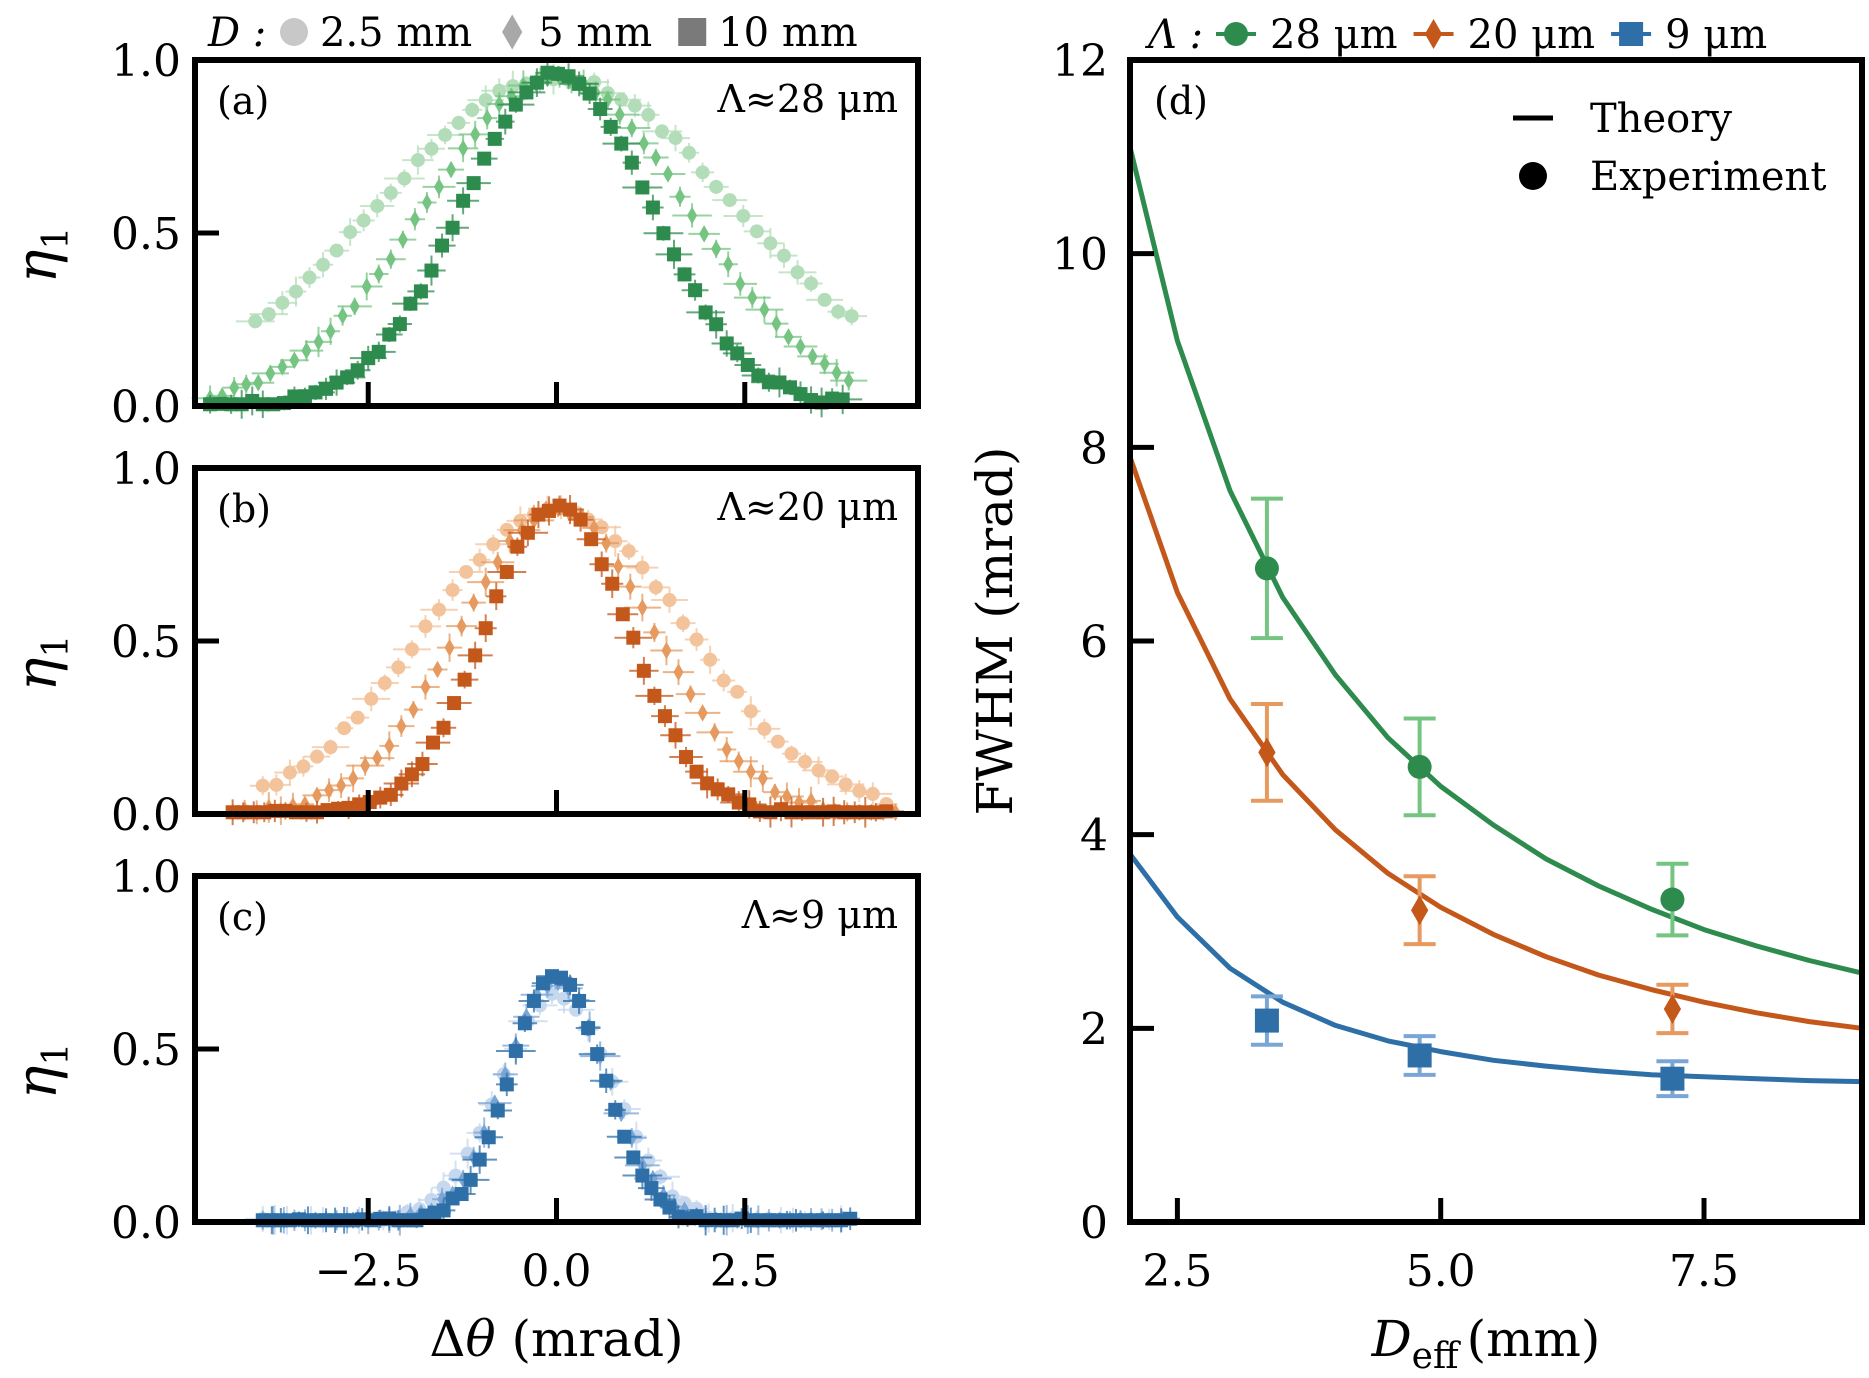 The height and width of the screenshot is (1378, 1869). What do you see at coordinates (1094, 836) in the screenshot?
I see `y-tick-label: 4` at bounding box center [1094, 836].